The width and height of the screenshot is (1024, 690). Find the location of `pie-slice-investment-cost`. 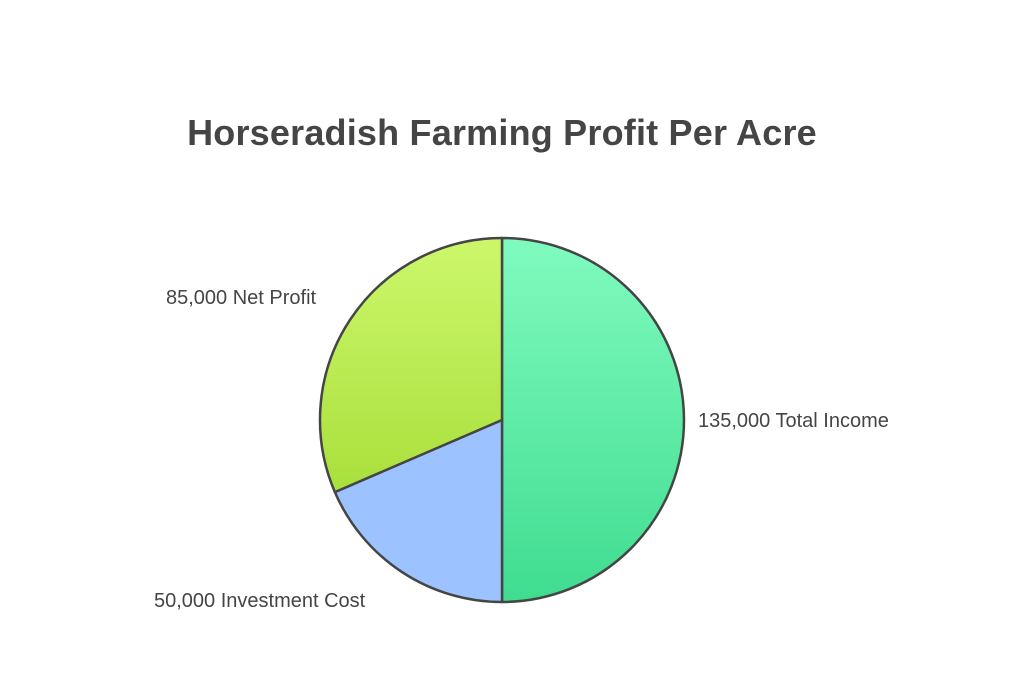

pie-slice-investment-cost is located at coordinates (418, 511).